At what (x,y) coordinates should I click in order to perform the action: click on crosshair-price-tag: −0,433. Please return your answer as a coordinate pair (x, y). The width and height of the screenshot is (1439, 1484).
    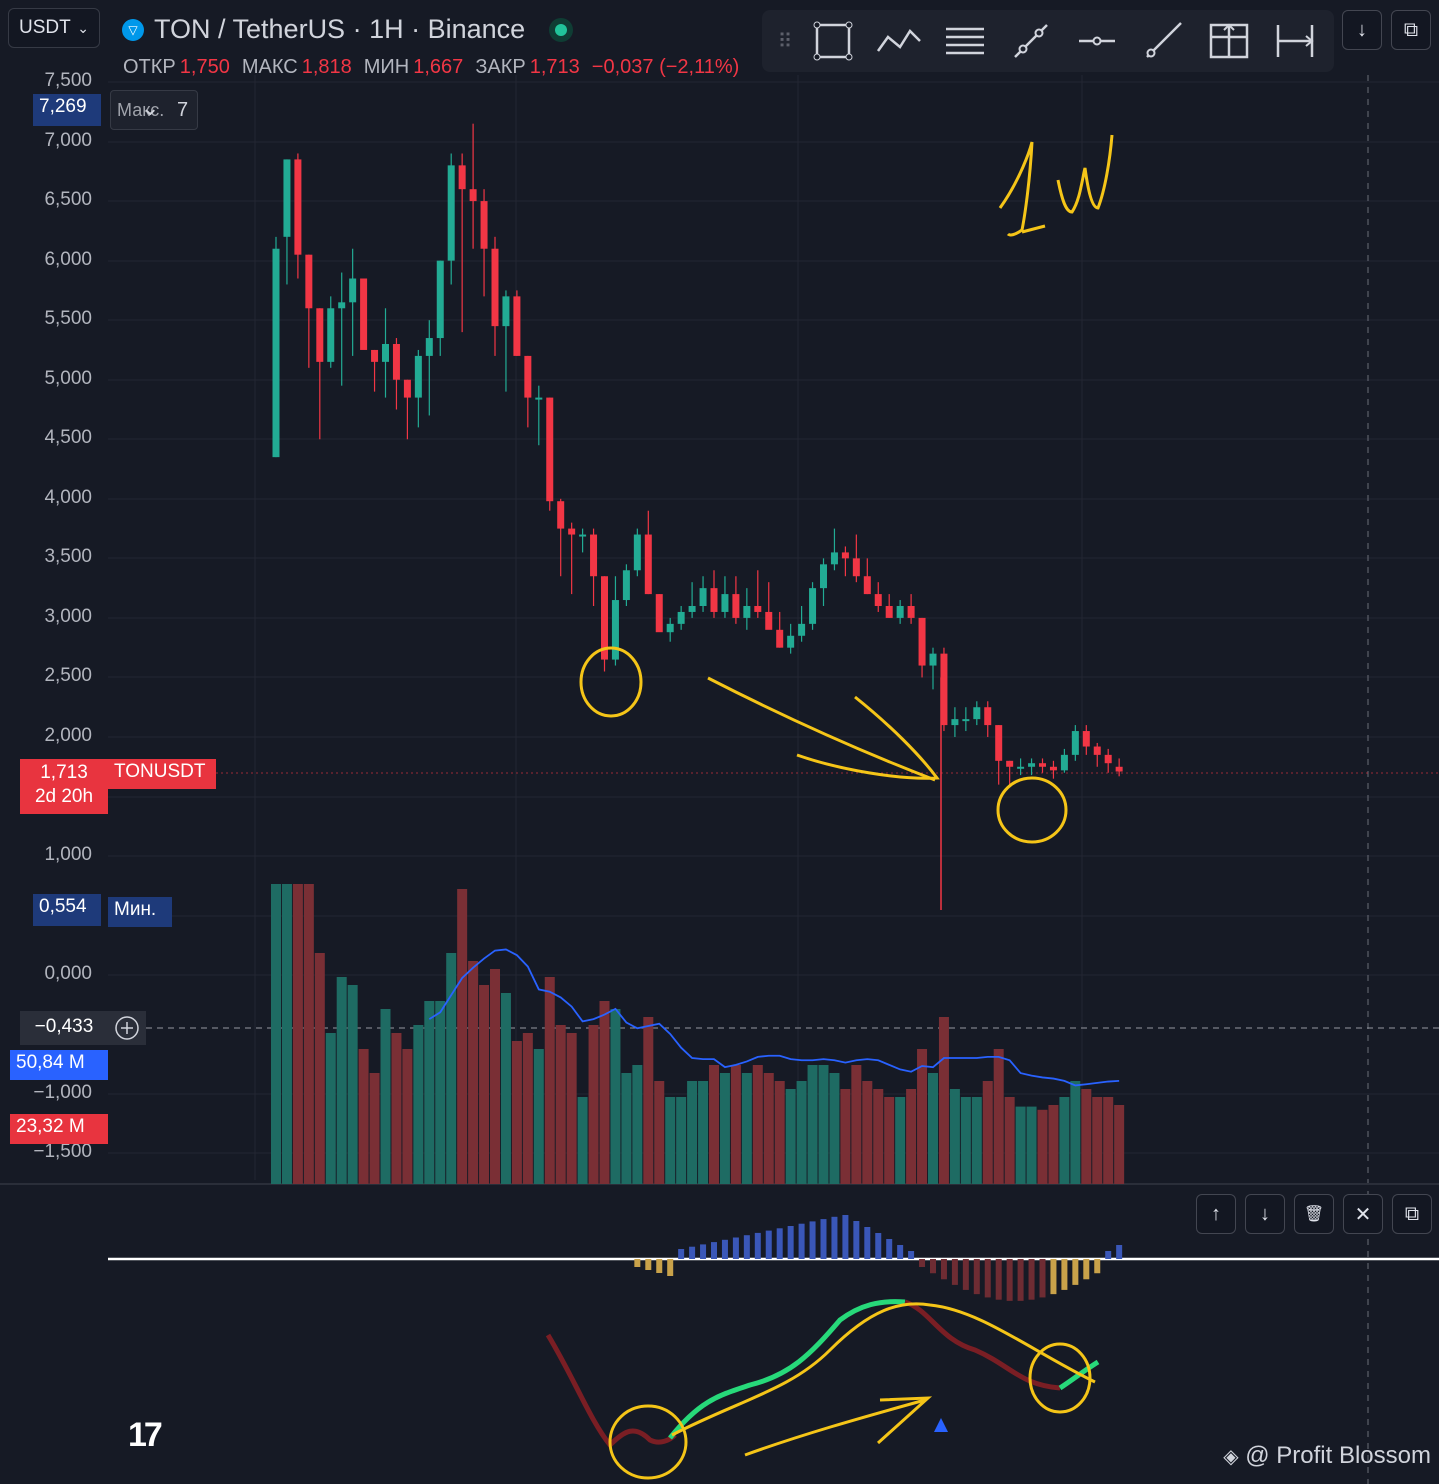
    Looking at the image, I should click on (64, 1028).